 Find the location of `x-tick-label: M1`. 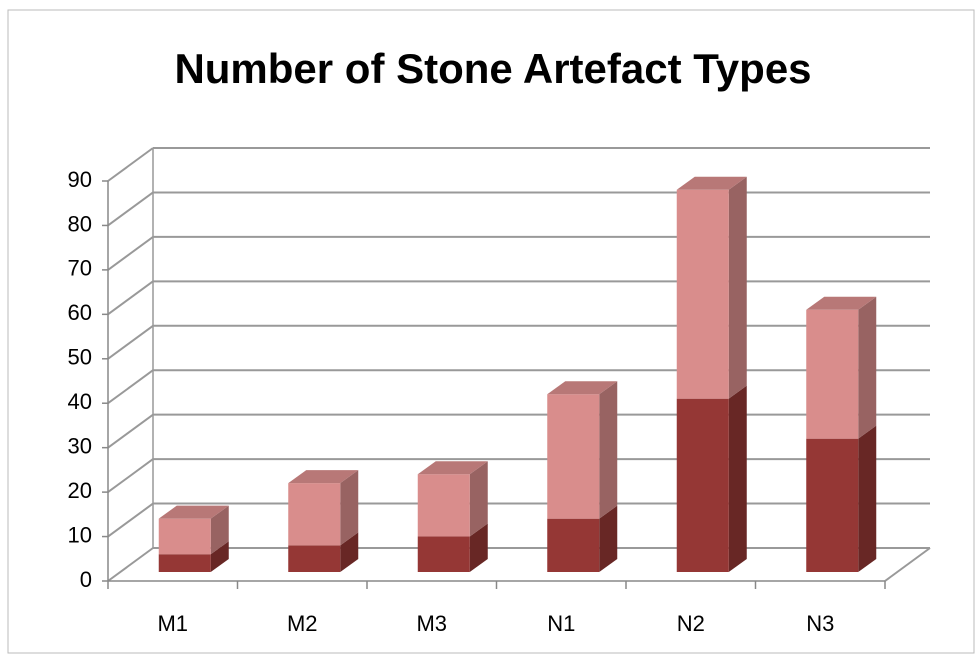

x-tick-label: M1 is located at coordinates (172, 623).